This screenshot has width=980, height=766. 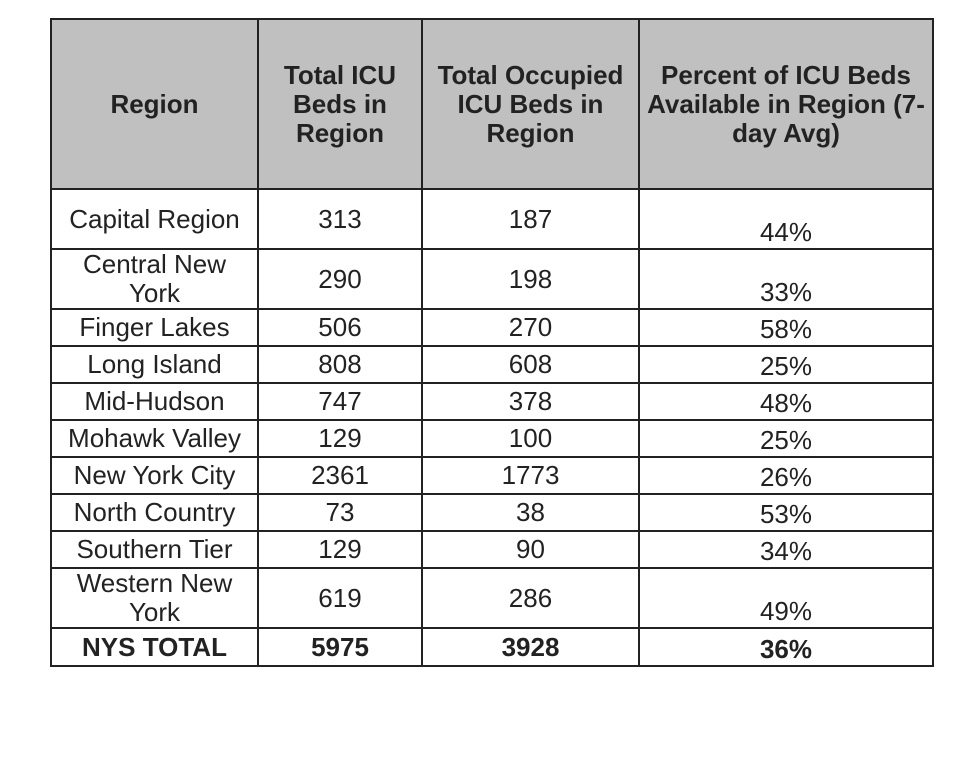 What do you see at coordinates (154, 647) in the screenshot?
I see `total-cell: NYS TOTAL` at bounding box center [154, 647].